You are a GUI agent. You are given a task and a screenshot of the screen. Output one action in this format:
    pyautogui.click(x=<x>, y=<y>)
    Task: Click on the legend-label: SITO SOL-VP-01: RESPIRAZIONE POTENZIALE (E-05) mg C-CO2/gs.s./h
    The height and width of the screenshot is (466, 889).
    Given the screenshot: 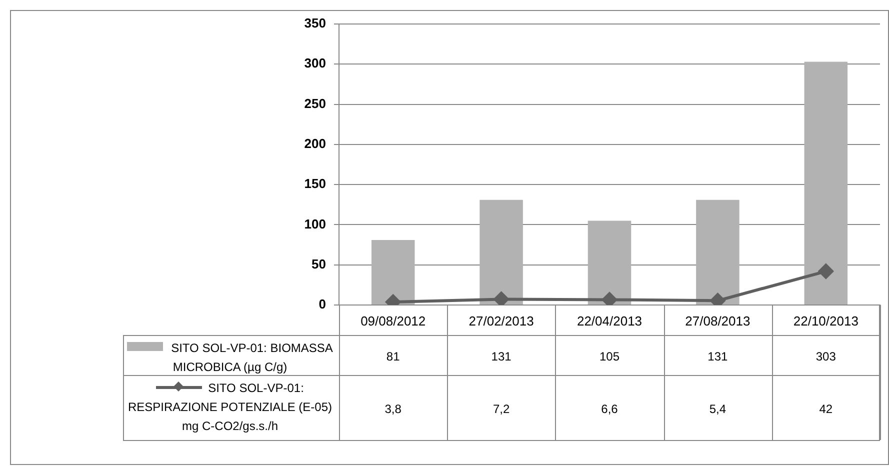 What is the action you would take?
    pyautogui.click(x=230, y=407)
    